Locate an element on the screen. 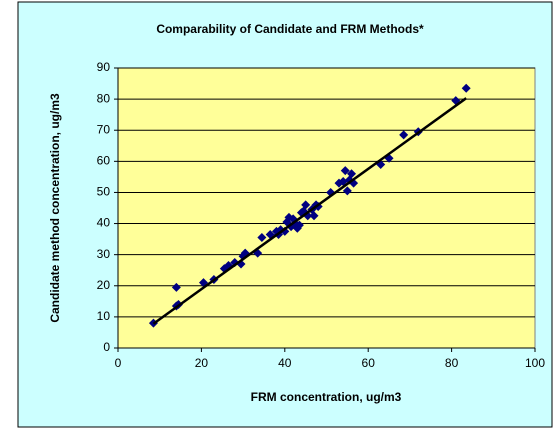  y-tick-label: 60 is located at coordinates (104, 161).